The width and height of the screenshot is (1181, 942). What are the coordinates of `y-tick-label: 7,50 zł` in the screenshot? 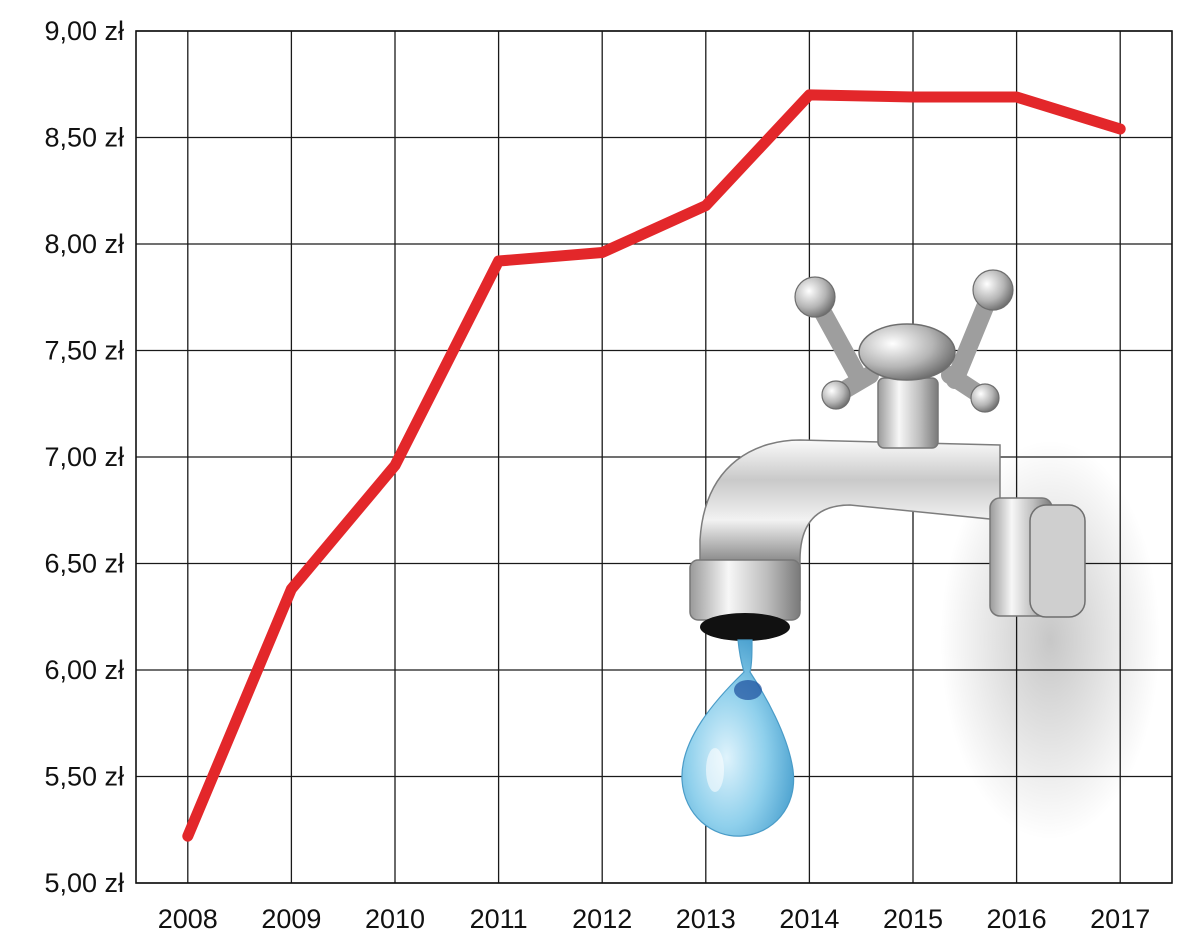 It's located at (84, 351).